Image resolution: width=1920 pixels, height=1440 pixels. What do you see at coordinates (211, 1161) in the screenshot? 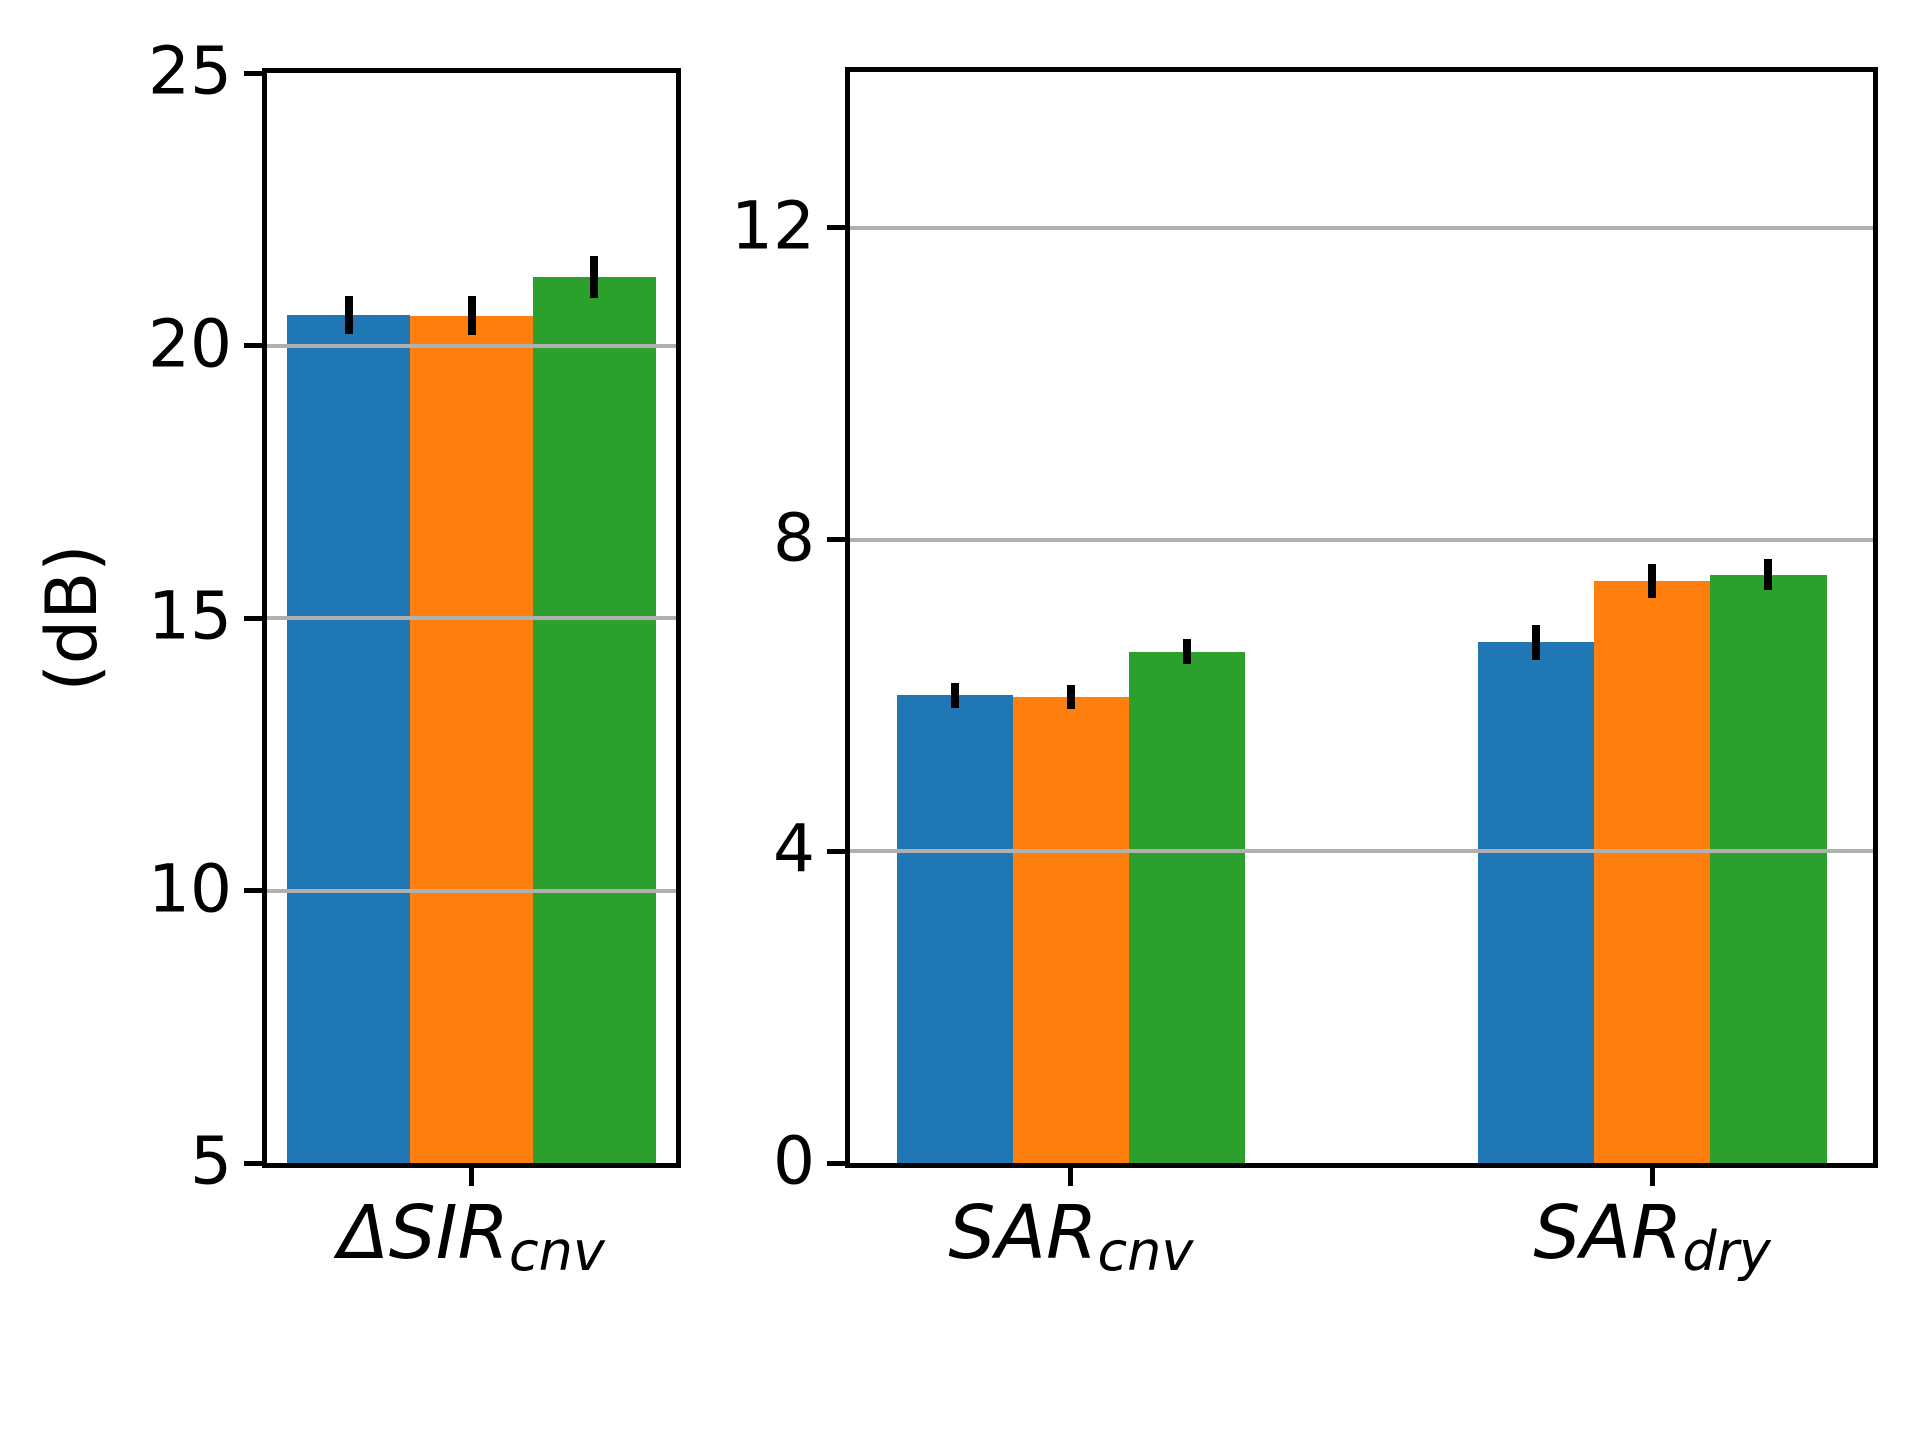
I see `y-tick-label: 5` at bounding box center [211, 1161].